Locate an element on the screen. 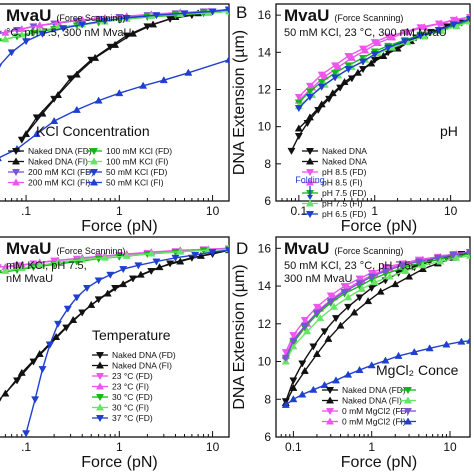 The height and width of the screenshot is (474, 474). series-group is located at coordinates (378, 83).